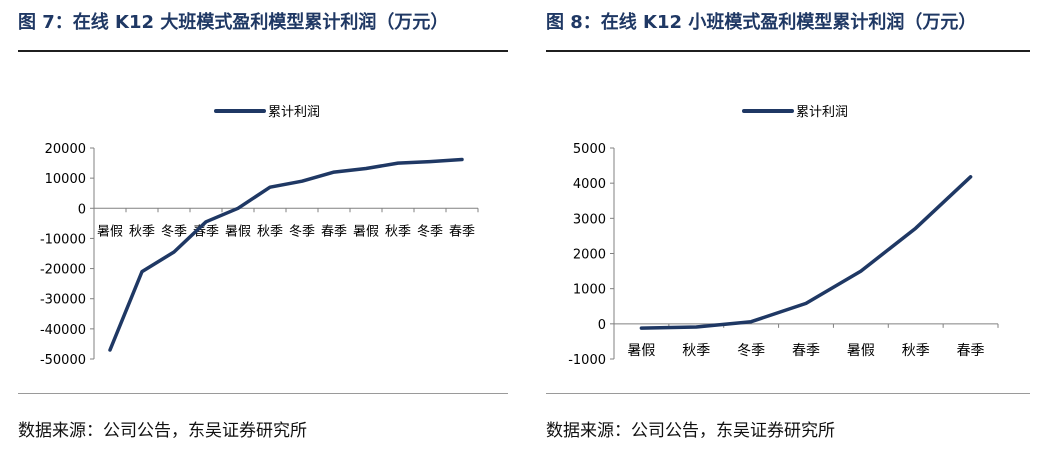  Describe the element at coordinates (63, 300) in the screenshot. I see `left-y-tick-label: -30000` at that location.